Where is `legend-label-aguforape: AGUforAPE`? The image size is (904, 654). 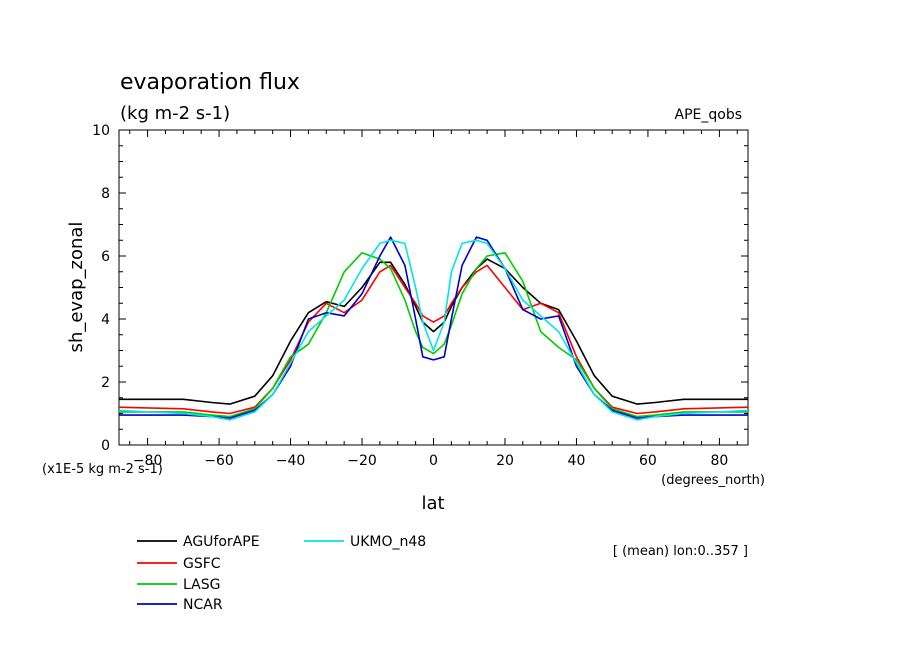
legend-label-aguforape: AGUforAPE is located at coordinates (221, 542).